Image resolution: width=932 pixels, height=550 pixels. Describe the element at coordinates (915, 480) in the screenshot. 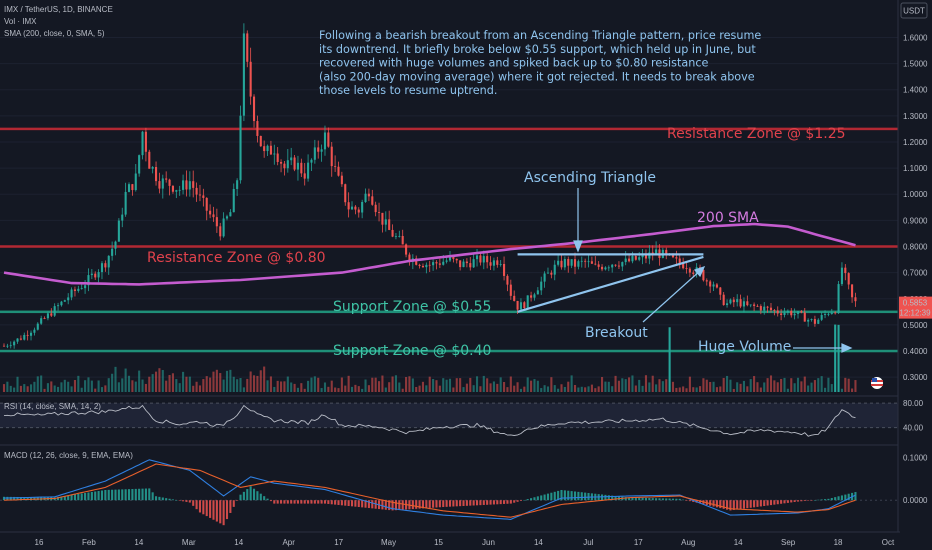

I see `macd-tick-labels: 0.1000 0.0000` at that location.